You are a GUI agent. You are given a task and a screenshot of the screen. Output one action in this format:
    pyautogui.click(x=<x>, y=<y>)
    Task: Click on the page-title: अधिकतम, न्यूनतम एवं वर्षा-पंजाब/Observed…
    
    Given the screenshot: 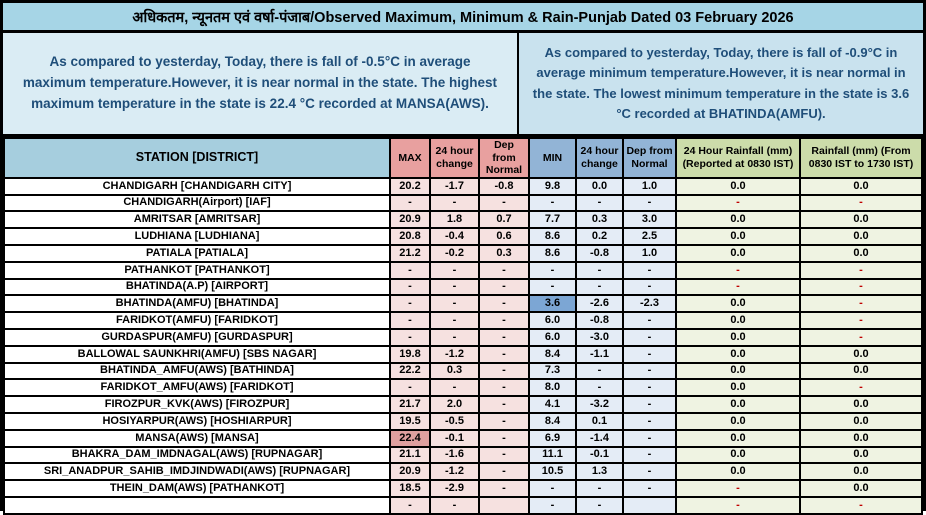 What is the action you would take?
    pyautogui.click(x=463, y=18)
    